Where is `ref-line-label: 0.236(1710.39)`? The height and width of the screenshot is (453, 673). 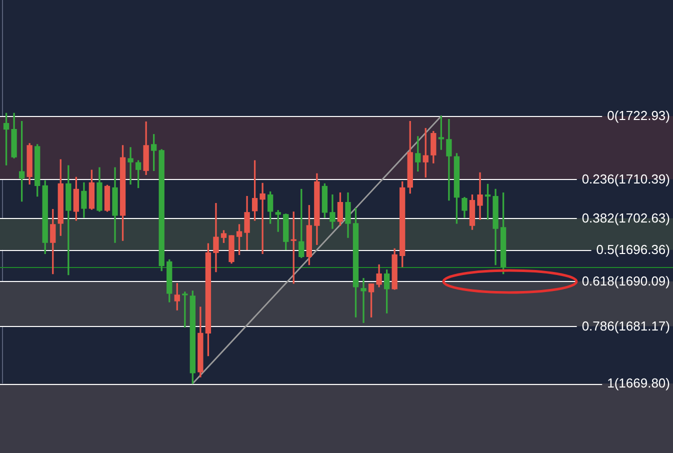 ref-line-label: 0.236(1710.39) is located at coordinates (626, 178).